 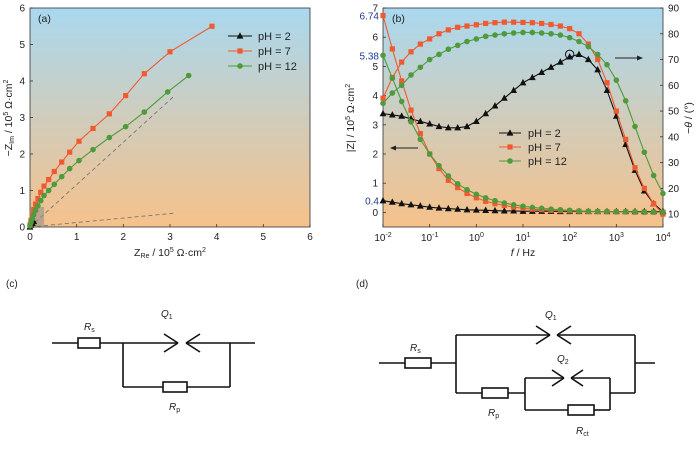 What do you see at coordinates (674, 9) in the screenshot?
I see `panel-b-ytick-right-label: 90` at bounding box center [674, 9].